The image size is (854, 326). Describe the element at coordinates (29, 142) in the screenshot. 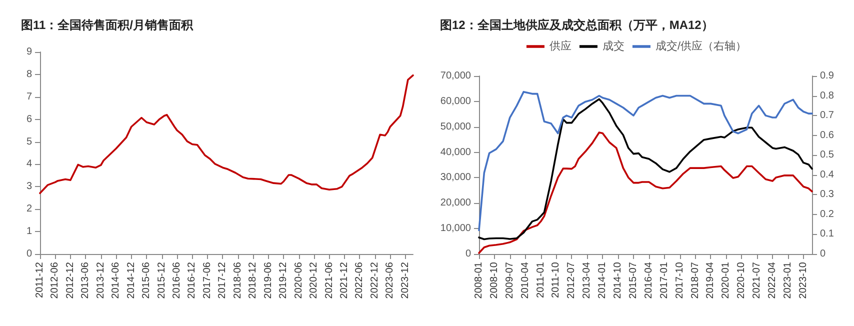

I see `y-tick-label: 5` at that location.